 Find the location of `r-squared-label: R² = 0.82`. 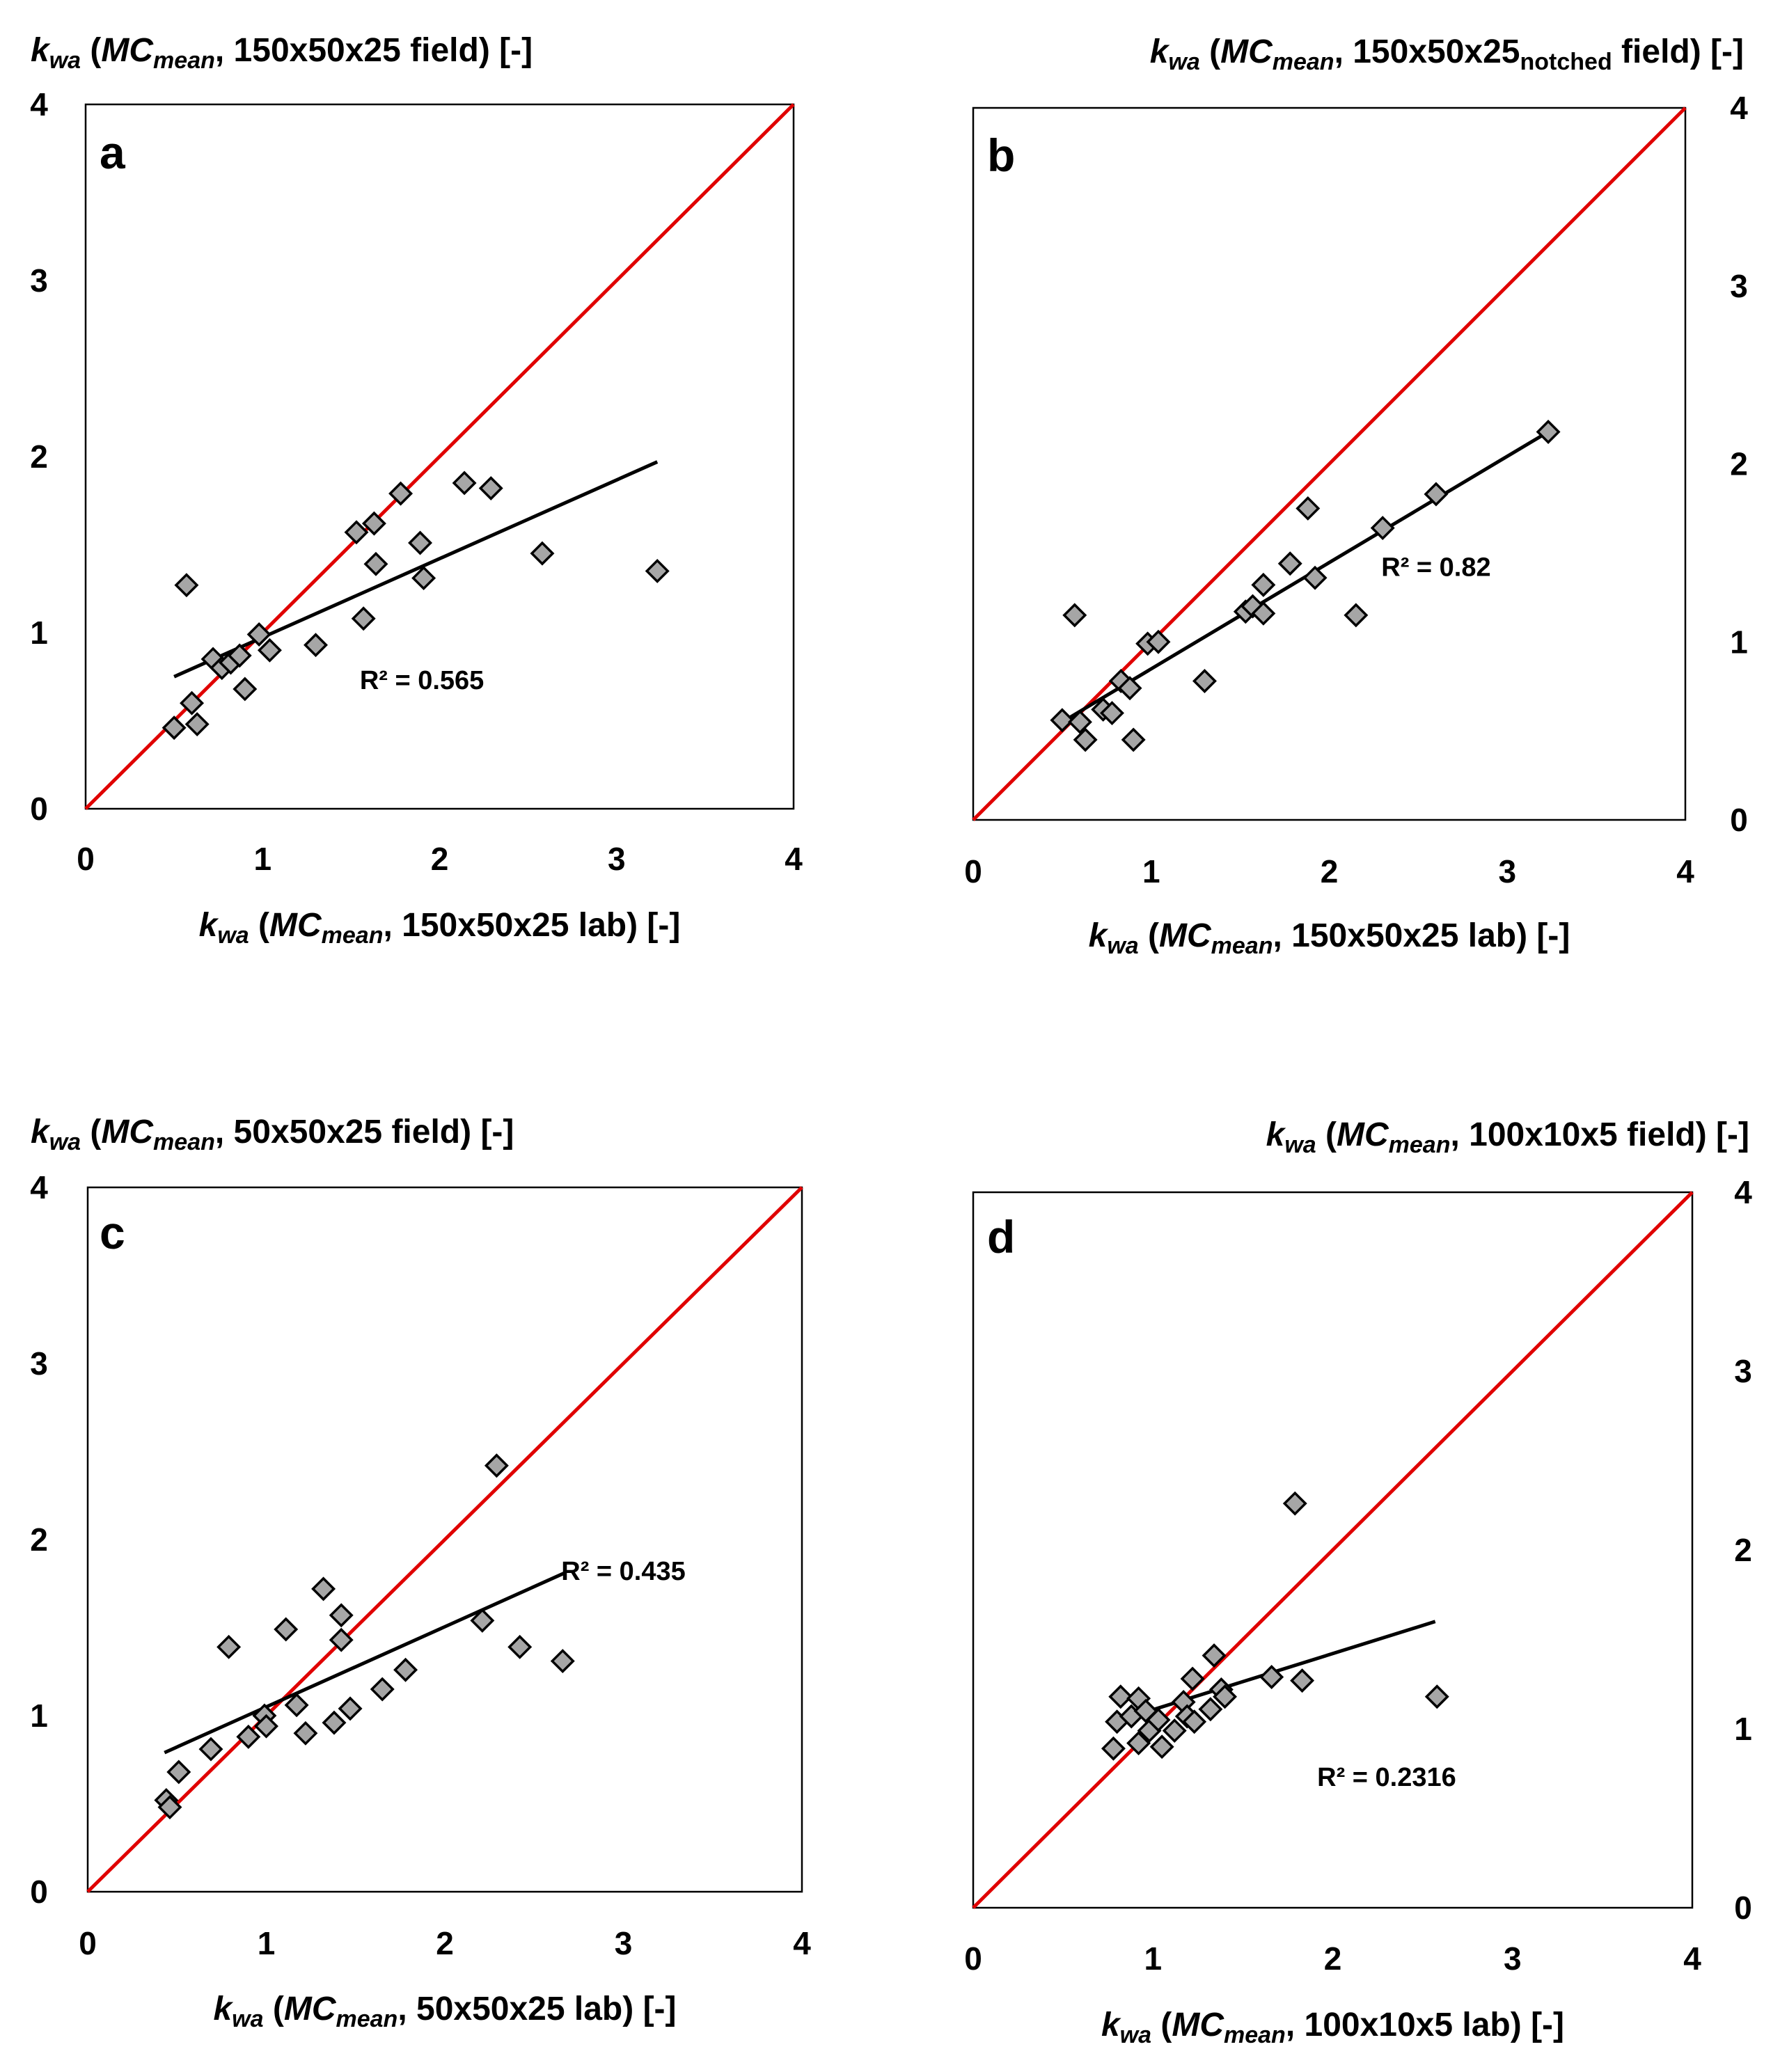

r-squared-label: R² = 0.82 is located at coordinates (1435, 568).